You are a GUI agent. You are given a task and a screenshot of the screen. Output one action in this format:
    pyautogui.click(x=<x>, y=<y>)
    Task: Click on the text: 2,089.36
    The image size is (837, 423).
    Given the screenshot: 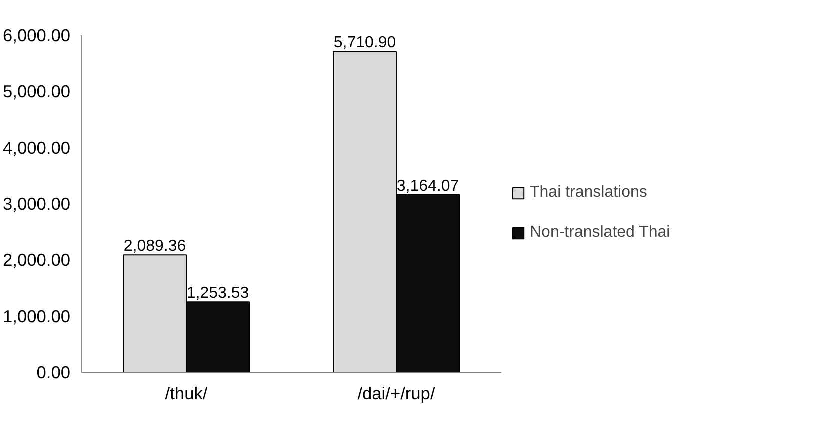 What is the action you would take?
    pyautogui.click(x=155, y=247)
    